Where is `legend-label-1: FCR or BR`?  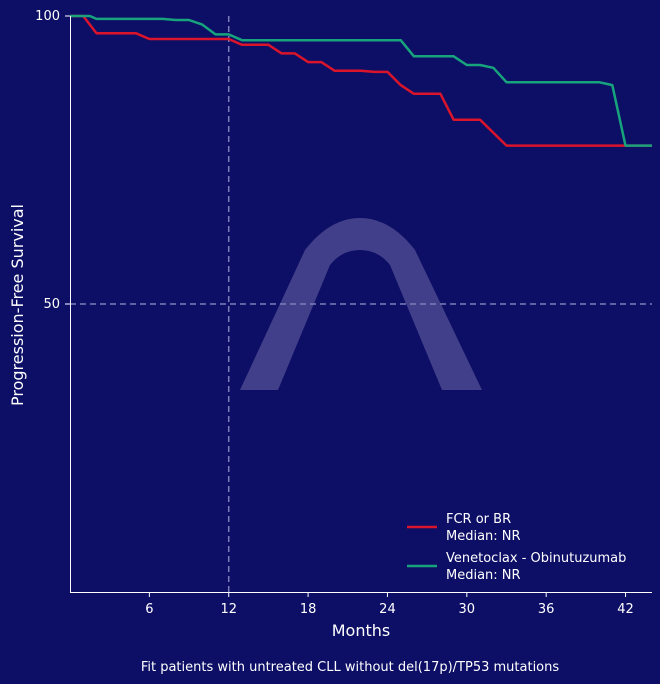 legend-label-1: FCR or BR is located at coordinates (478, 519).